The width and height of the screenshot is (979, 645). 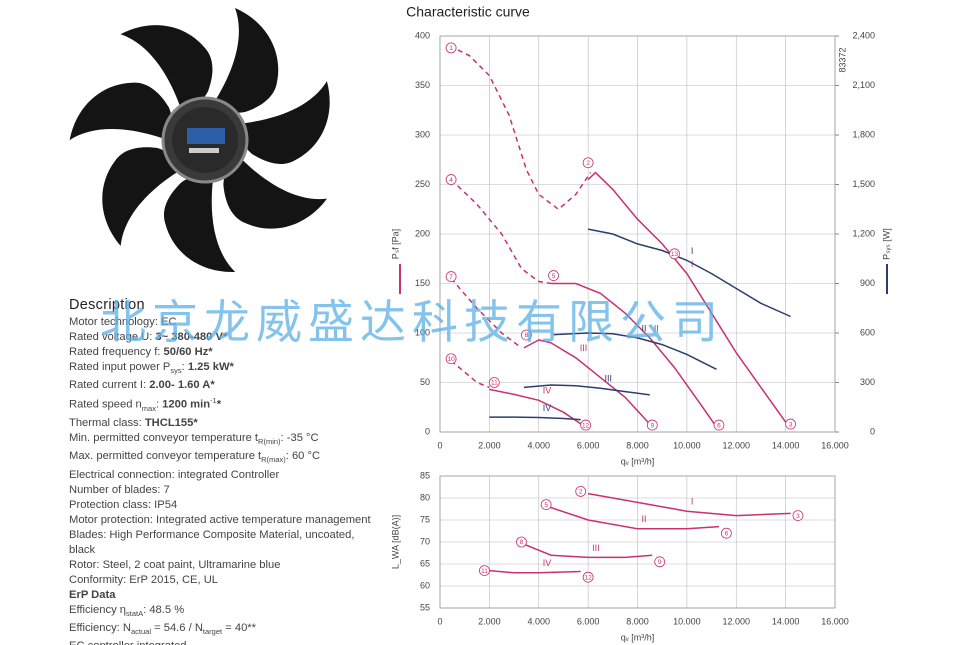 I want to click on text-segment: sys, so click(x=176, y=371).